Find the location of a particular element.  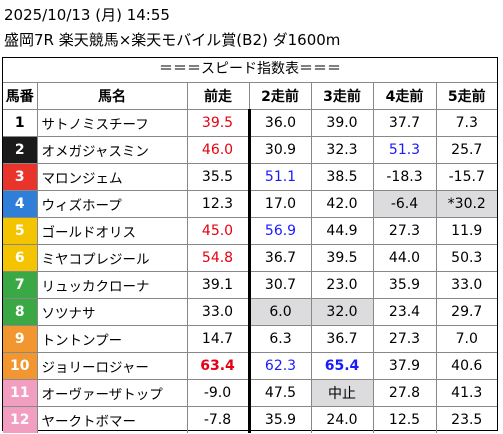

horse-number: 4 is located at coordinates (20, 204).